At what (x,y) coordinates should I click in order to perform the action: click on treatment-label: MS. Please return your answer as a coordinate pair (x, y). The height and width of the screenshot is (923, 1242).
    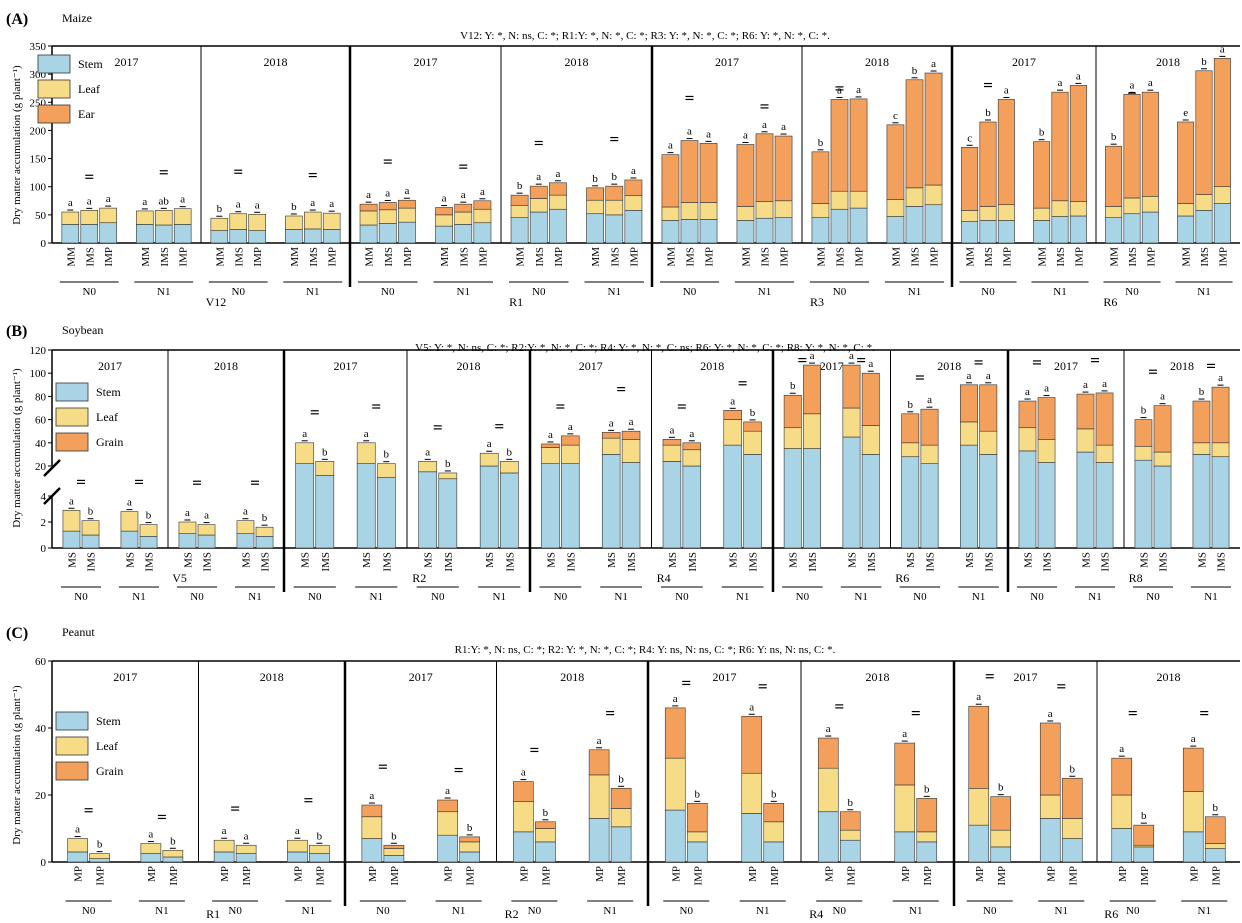
    Looking at the image, I should click on (551, 560).